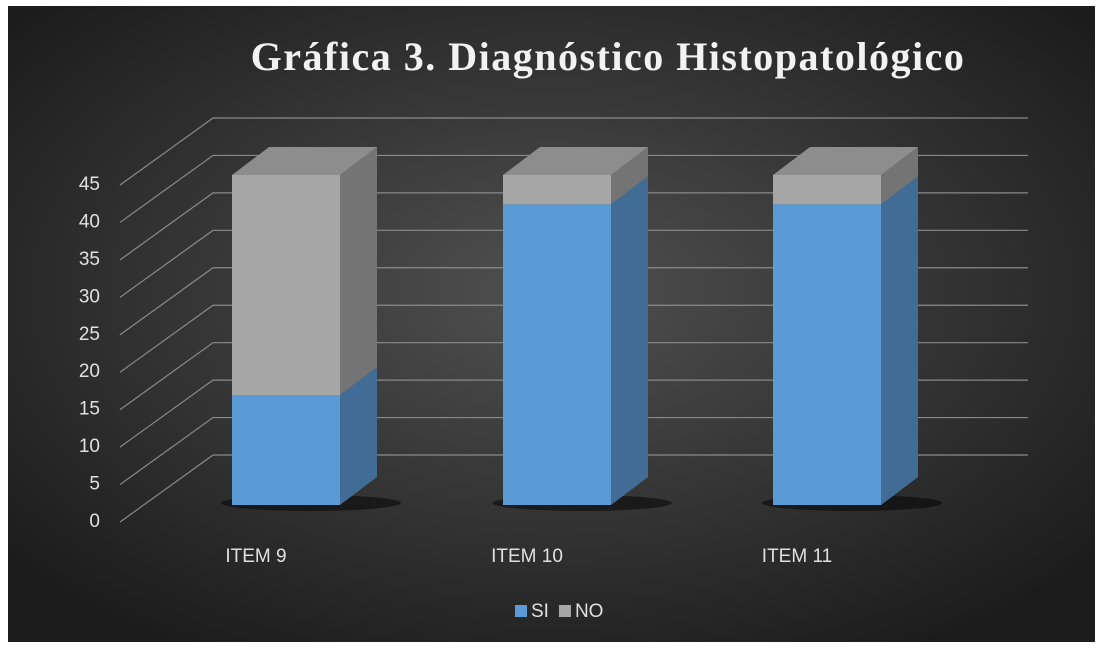 This screenshot has width=1103, height=653. Describe the element at coordinates (89, 296) in the screenshot. I see `y-tick-label: 30` at that location.